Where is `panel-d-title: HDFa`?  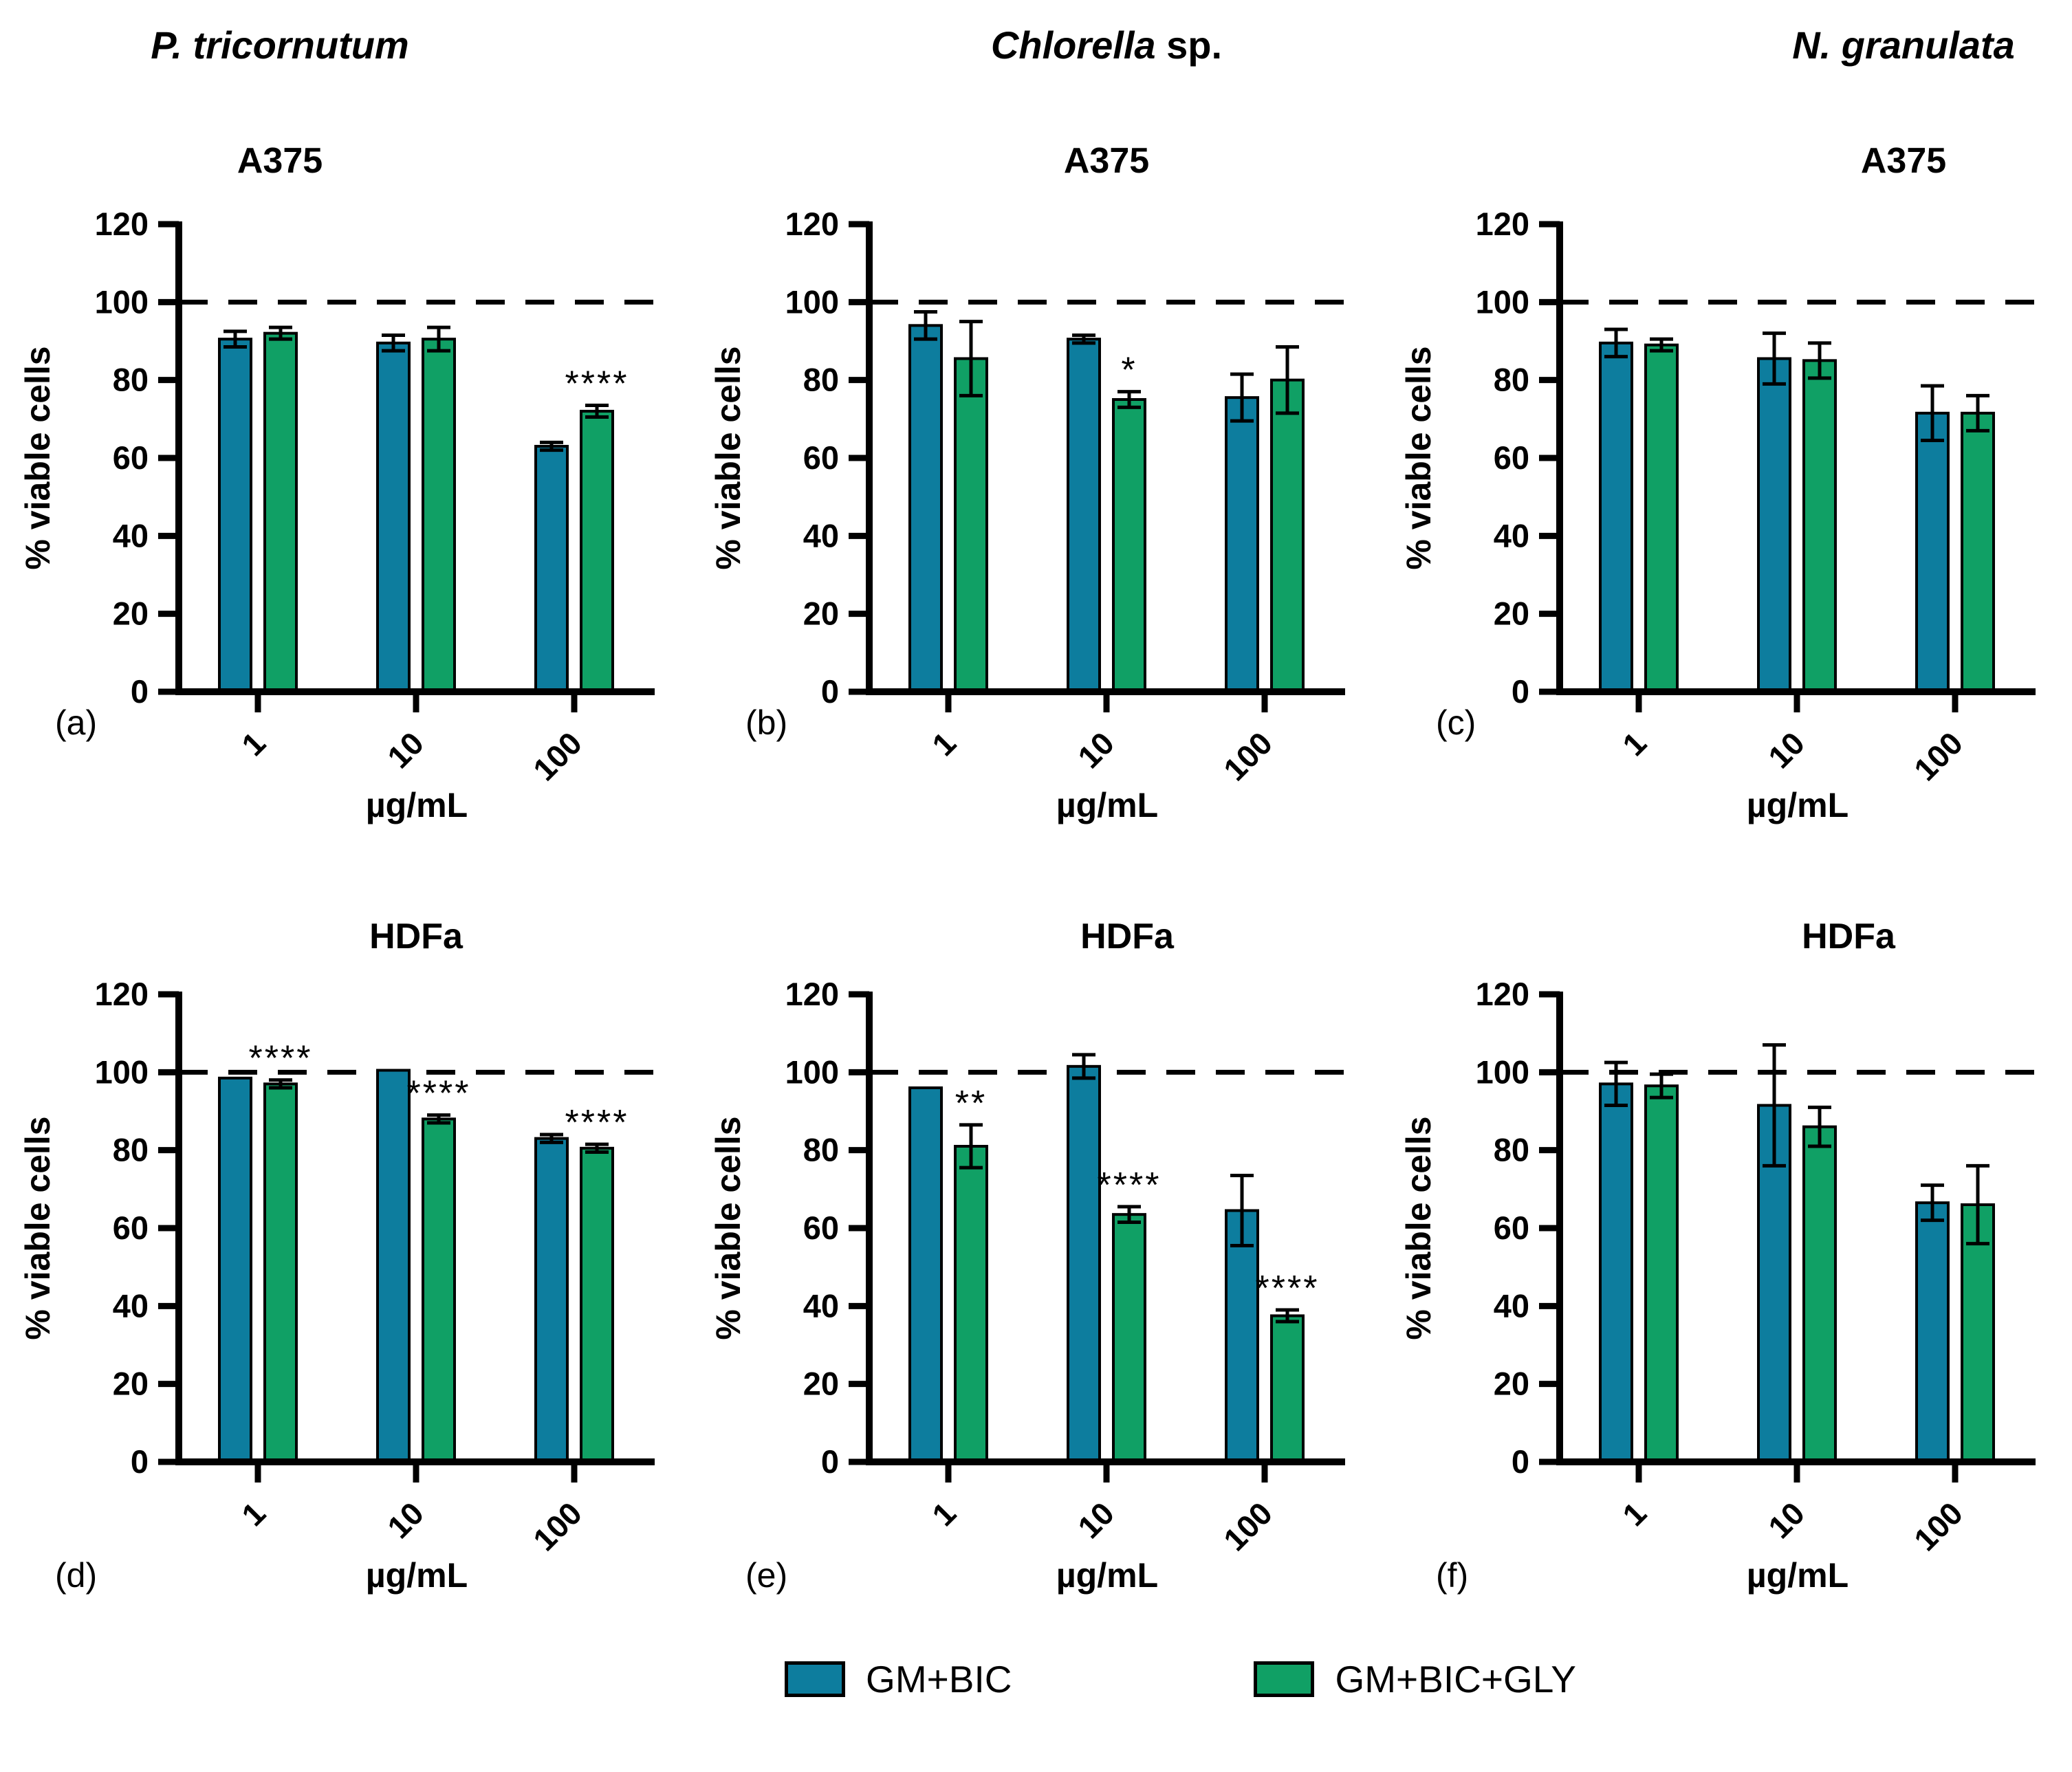
panel-d-title: HDFa is located at coordinates (416, 936).